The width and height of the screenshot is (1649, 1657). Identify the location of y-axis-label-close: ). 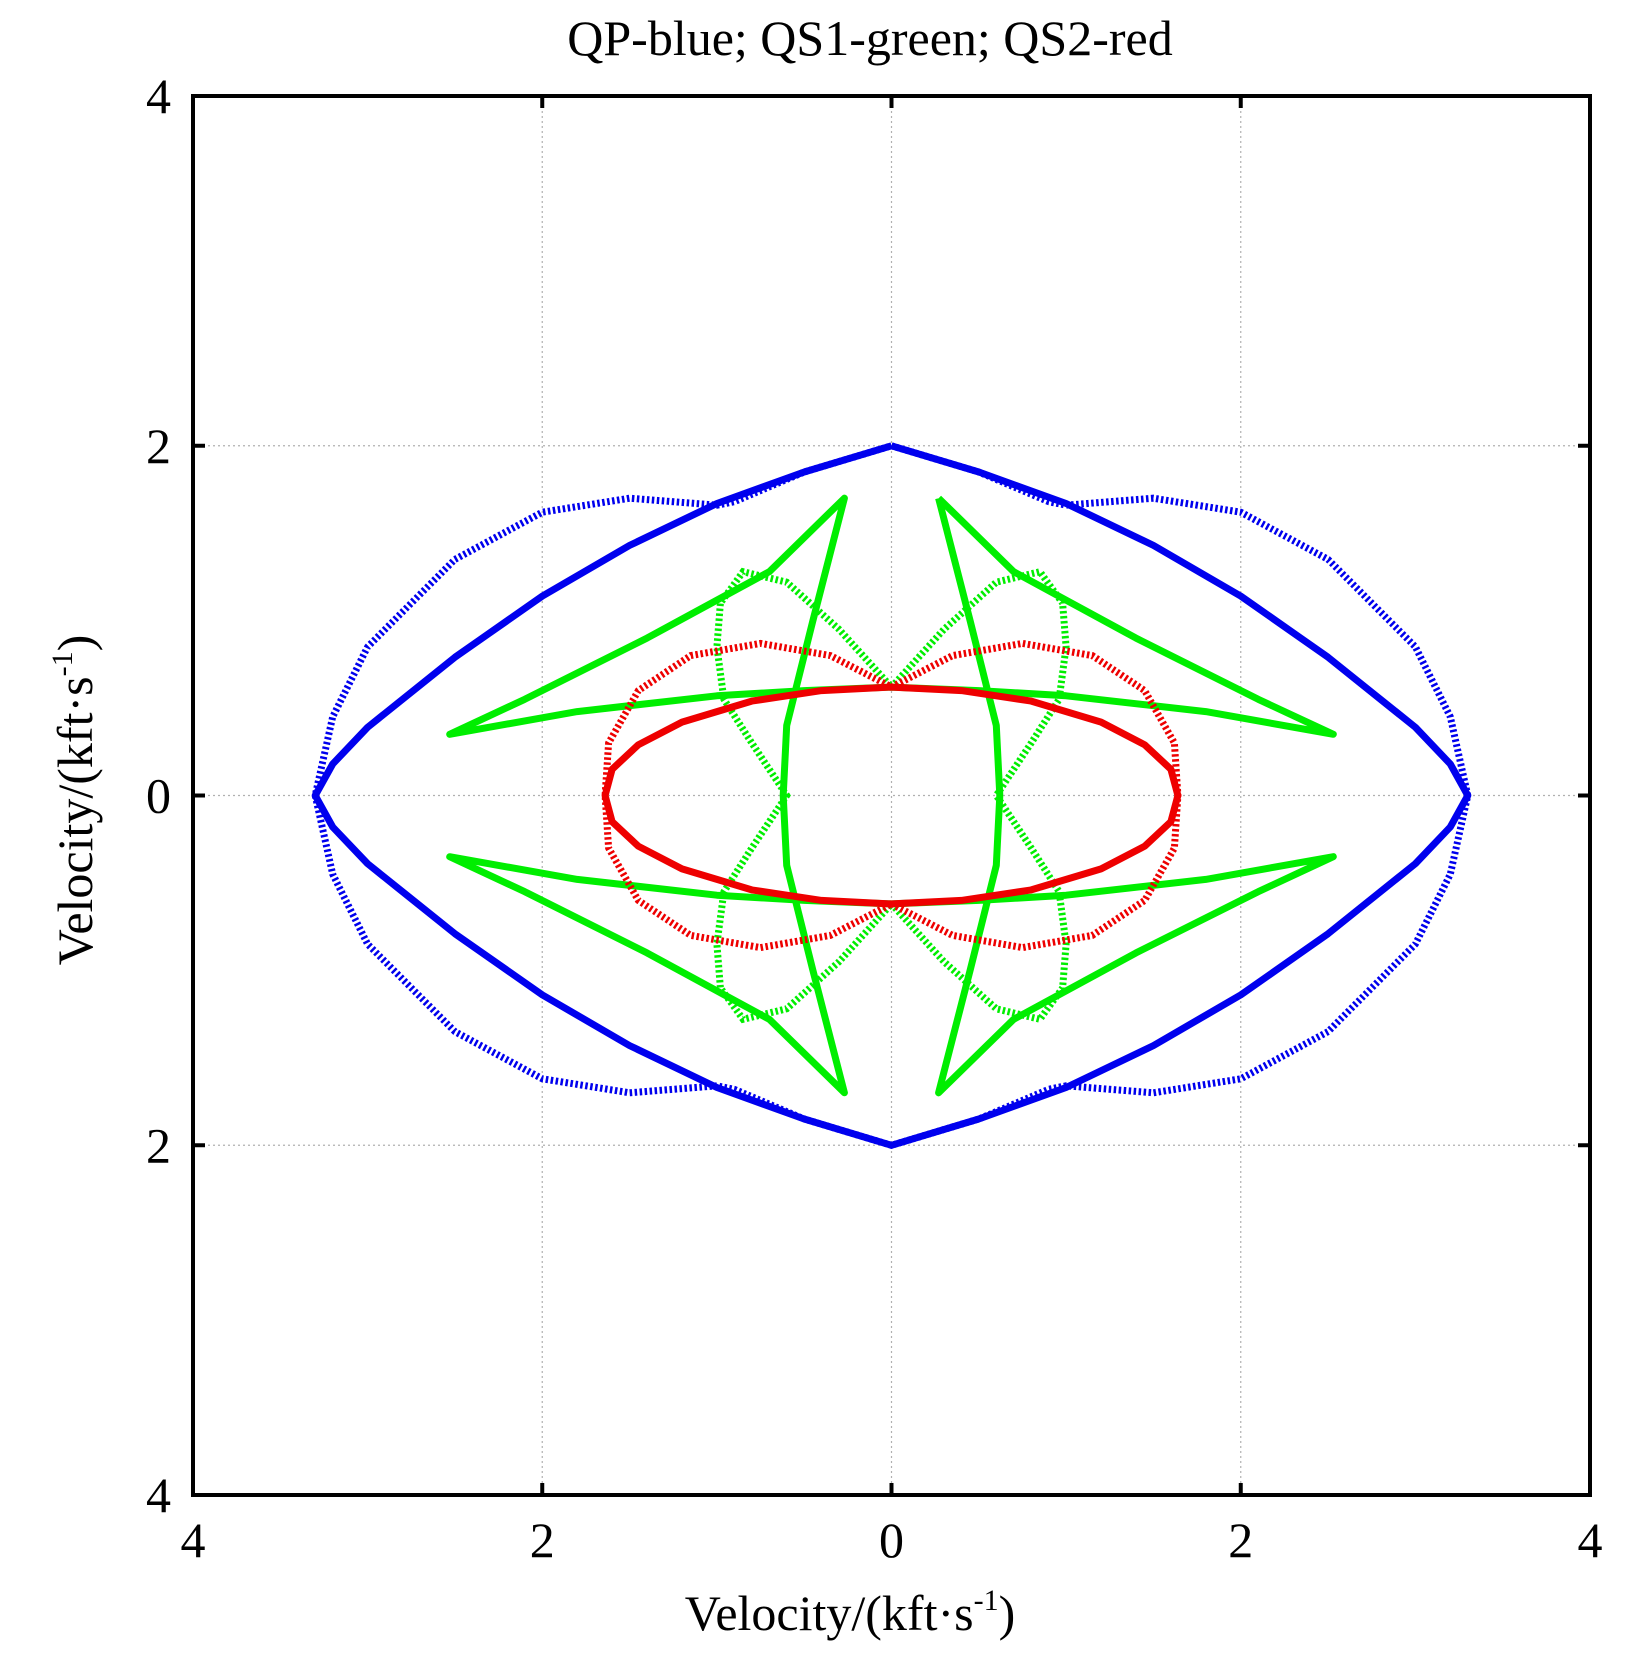
(75, 643).